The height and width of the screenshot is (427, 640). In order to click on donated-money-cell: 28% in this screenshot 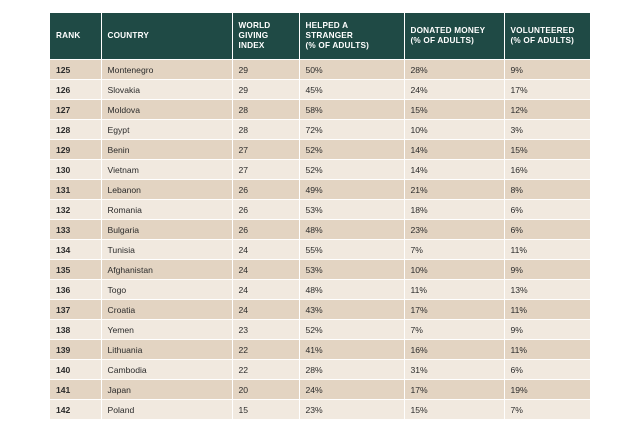, I will do `click(454, 69)`.